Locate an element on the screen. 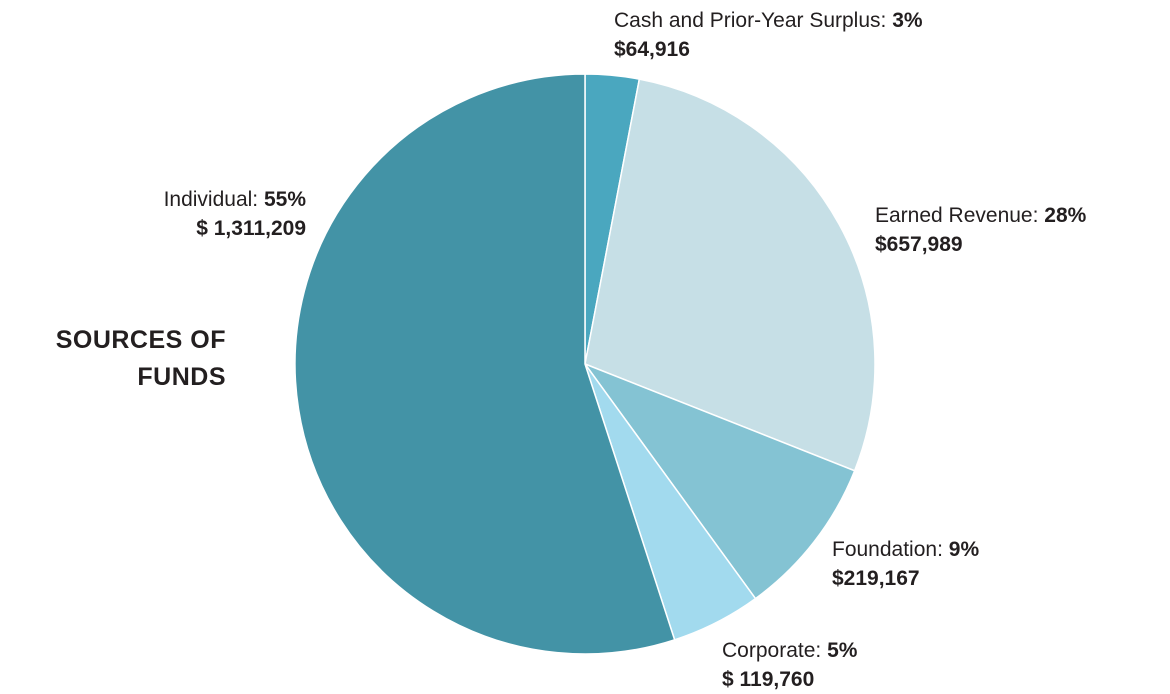  amount-label: $657,989 is located at coordinates (919, 244).